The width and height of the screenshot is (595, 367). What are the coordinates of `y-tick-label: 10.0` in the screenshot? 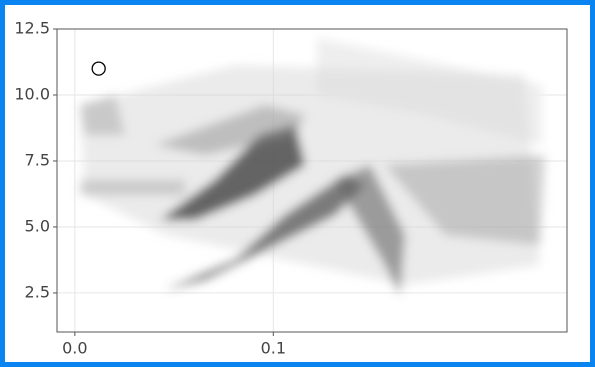 It's located at (32, 93).